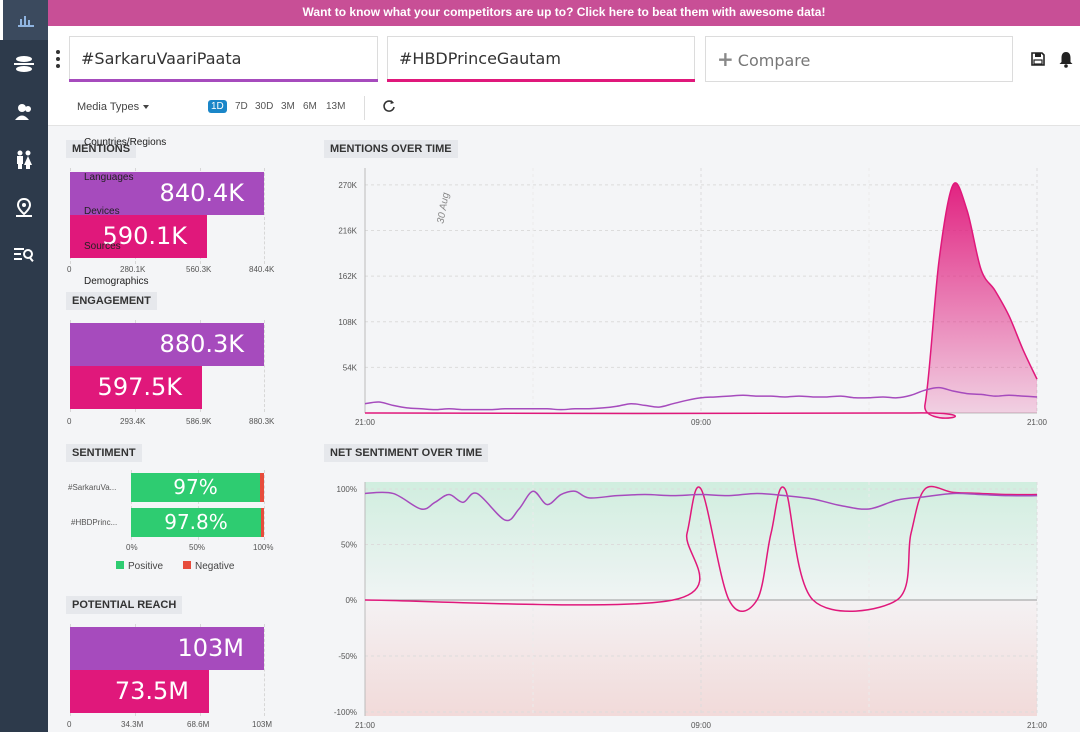  I want to click on topic-2-input: #HBDPrinceGautam, so click(541, 59).